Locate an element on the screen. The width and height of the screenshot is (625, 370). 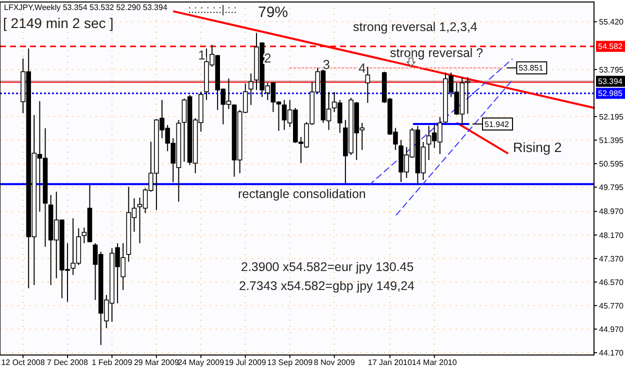
annotation: Rising 2 is located at coordinates (537, 147).